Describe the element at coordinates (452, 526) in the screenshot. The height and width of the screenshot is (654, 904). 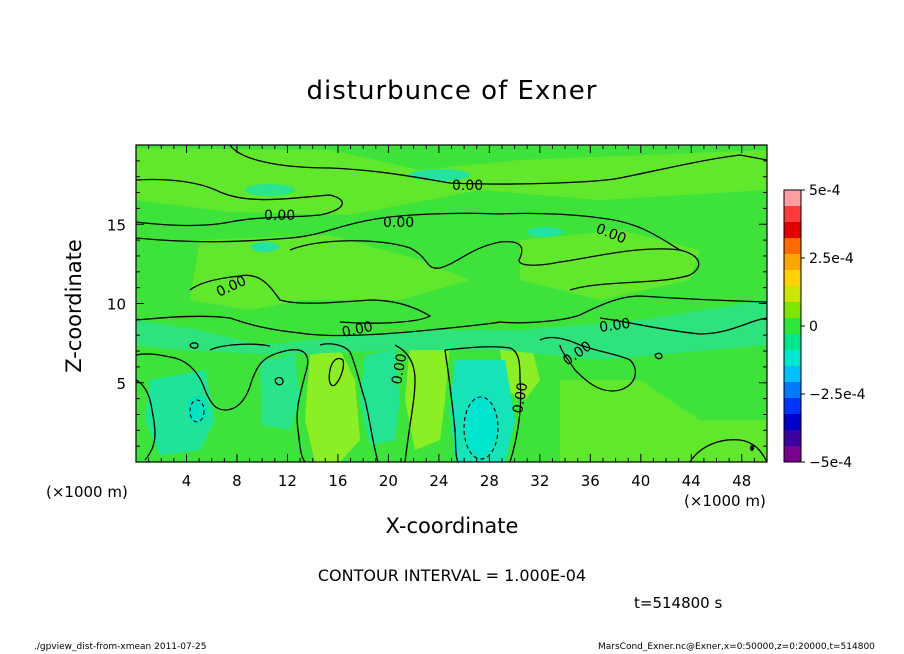
I see `x-axis-label: X-coordinate` at that location.